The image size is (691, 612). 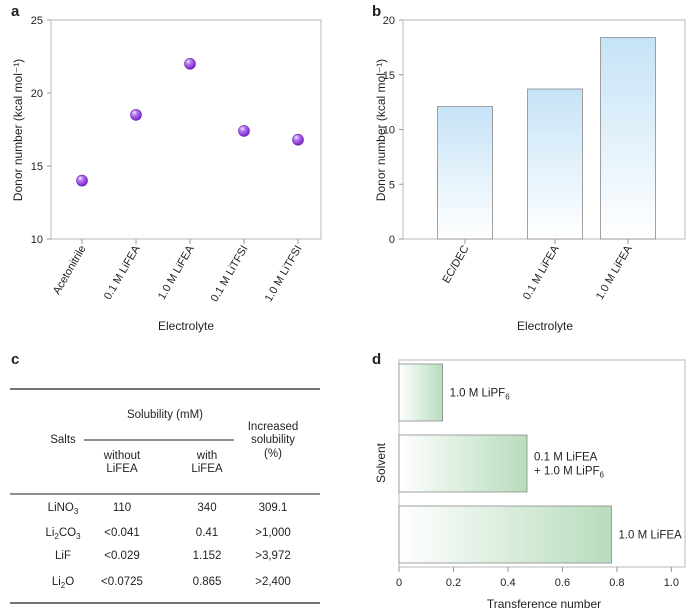 What do you see at coordinates (37, 94) in the screenshot?
I see `y-tick-label-a: 20` at bounding box center [37, 94].